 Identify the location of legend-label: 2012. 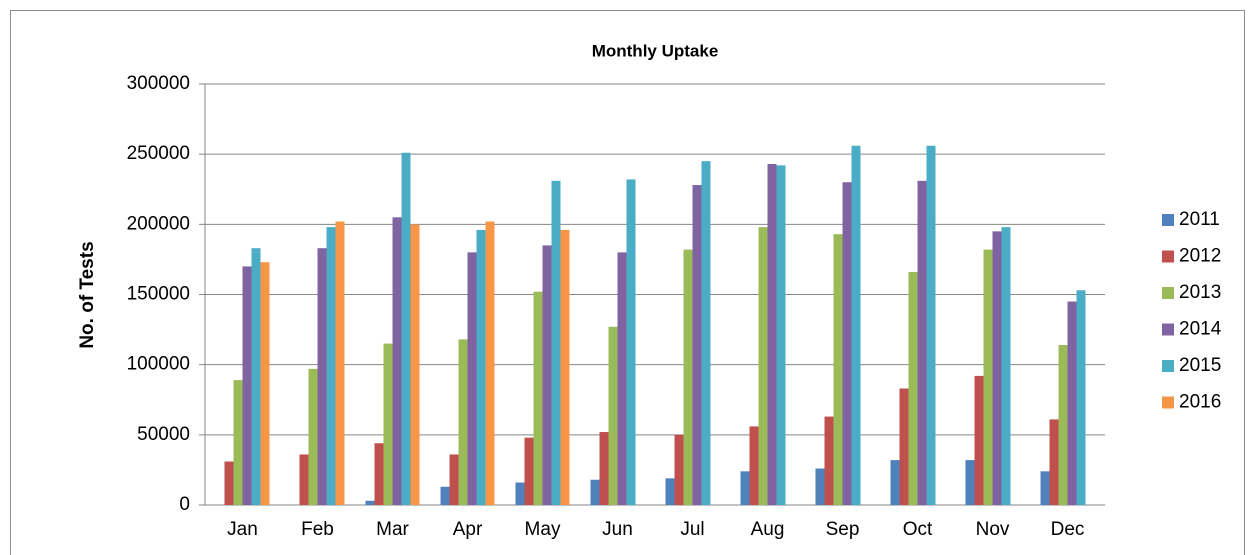
(1200, 256).